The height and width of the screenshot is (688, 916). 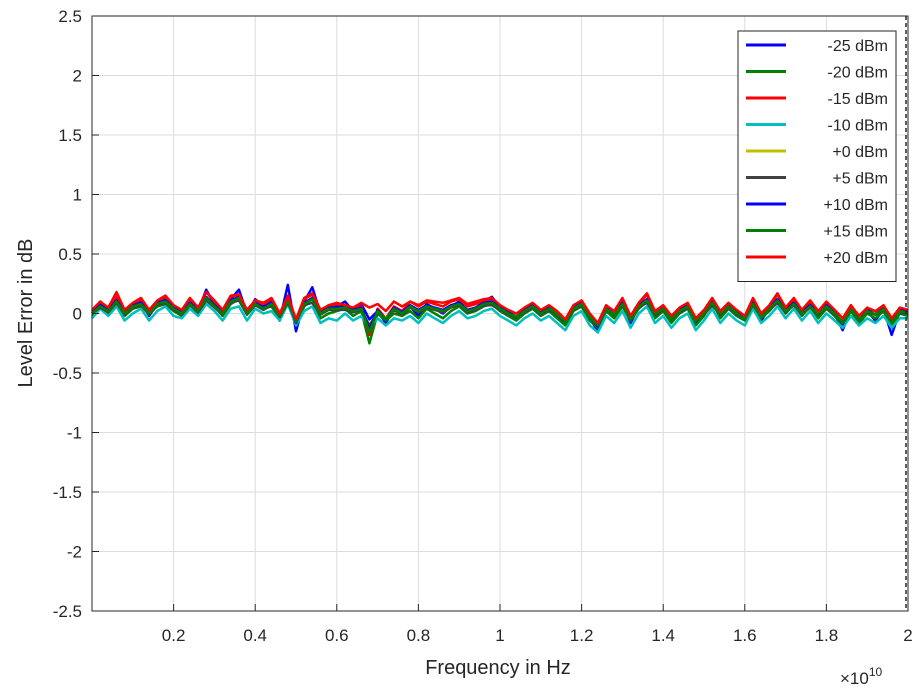 I want to click on x-tick-label: 1, so click(x=499, y=635).